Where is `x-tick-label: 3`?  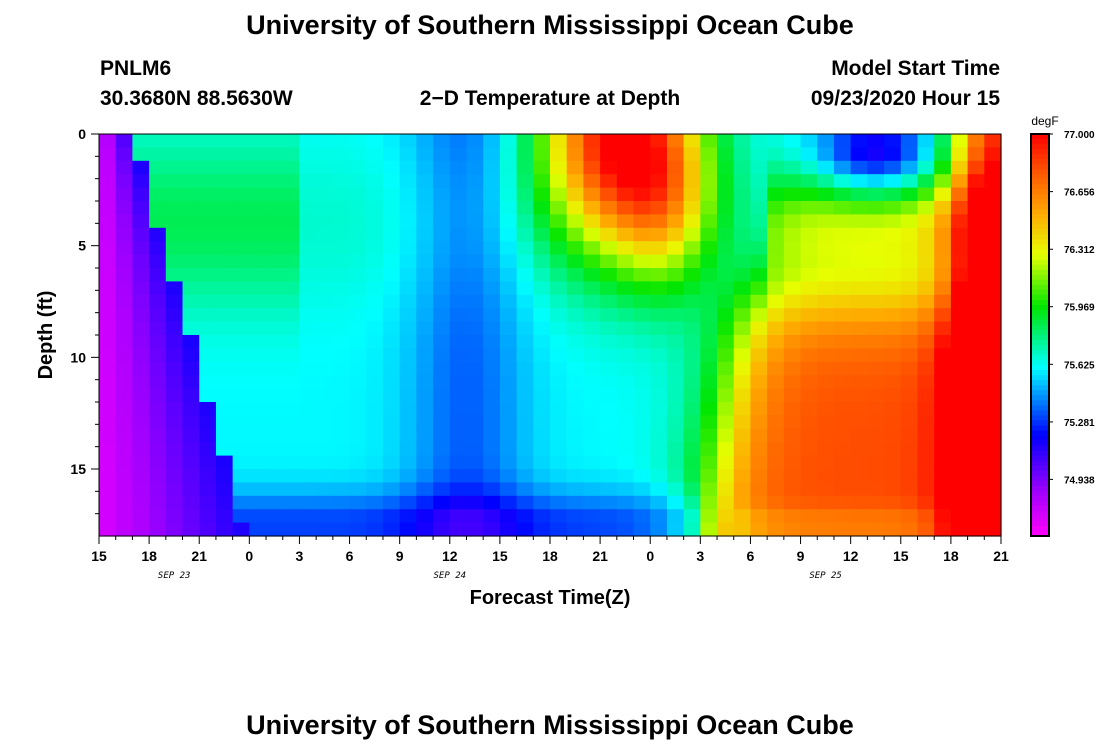
x-tick-label: 3 is located at coordinates (700, 556).